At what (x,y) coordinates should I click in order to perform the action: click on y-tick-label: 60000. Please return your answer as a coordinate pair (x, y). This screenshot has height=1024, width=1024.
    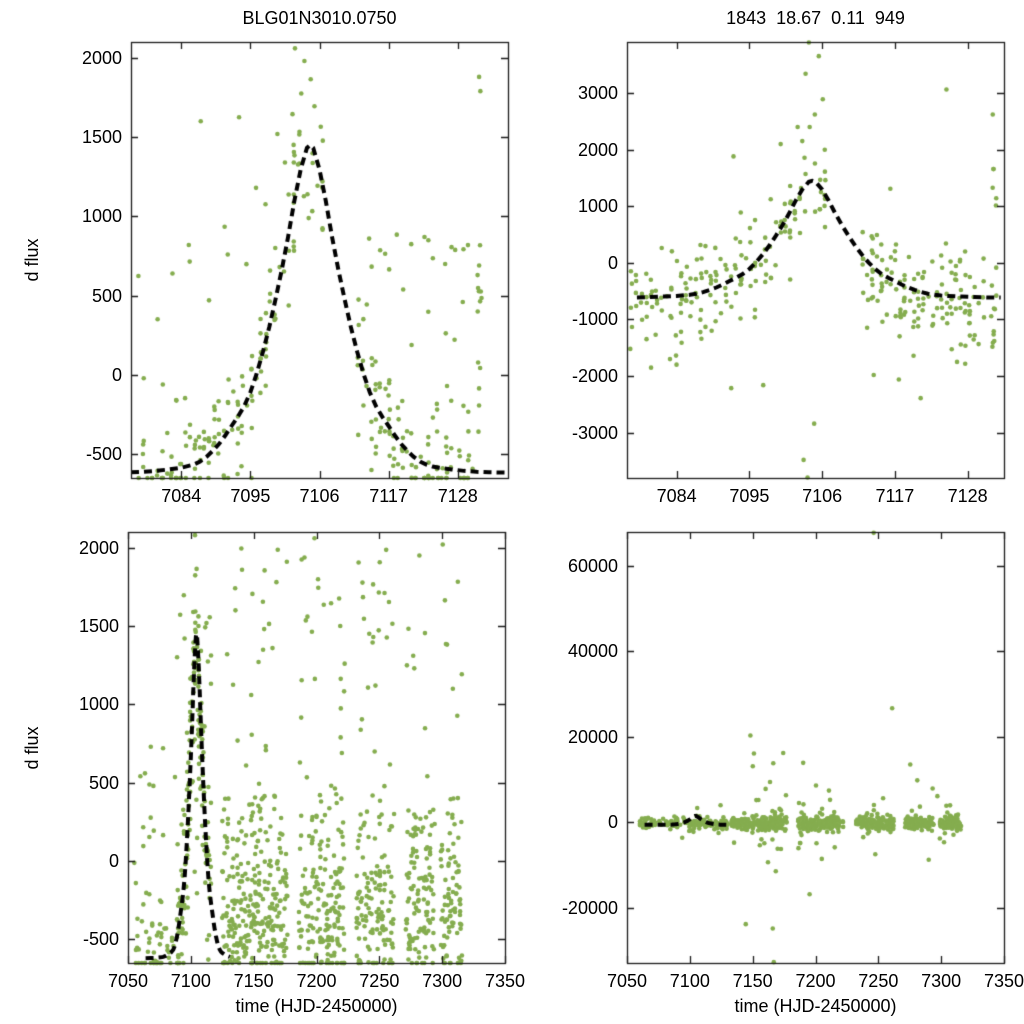
    Looking at the image, I should click on (592, 566).